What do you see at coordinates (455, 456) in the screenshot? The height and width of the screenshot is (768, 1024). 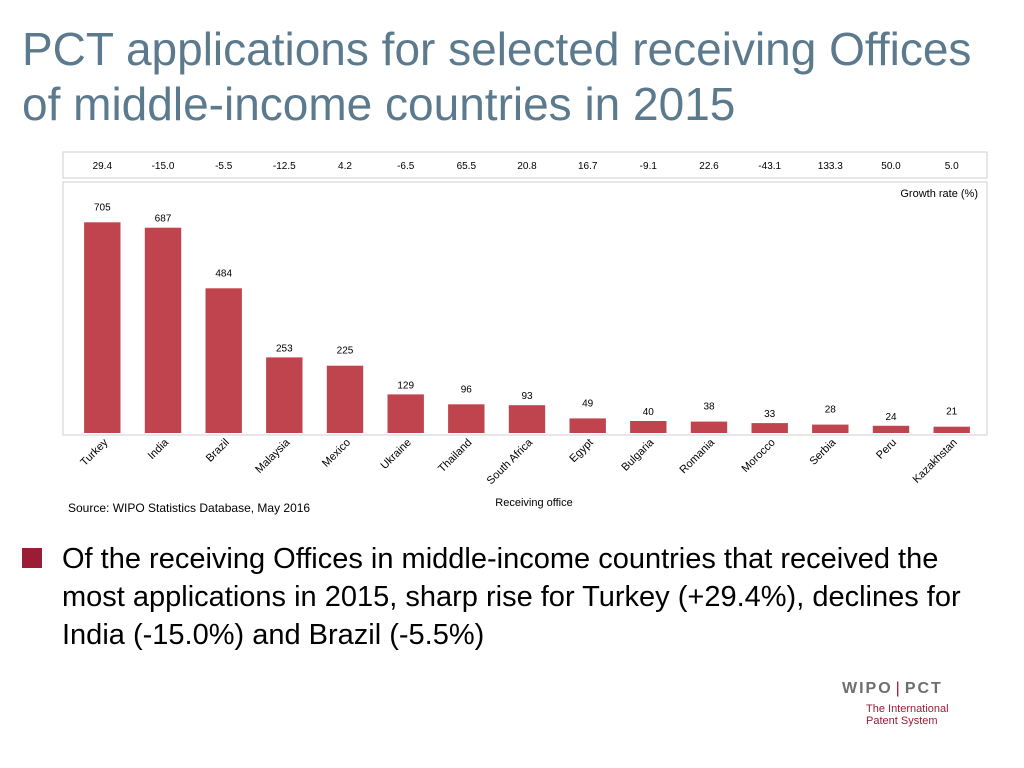 I see `x-tick-label: Thailand` at bounding box center [455, 456].